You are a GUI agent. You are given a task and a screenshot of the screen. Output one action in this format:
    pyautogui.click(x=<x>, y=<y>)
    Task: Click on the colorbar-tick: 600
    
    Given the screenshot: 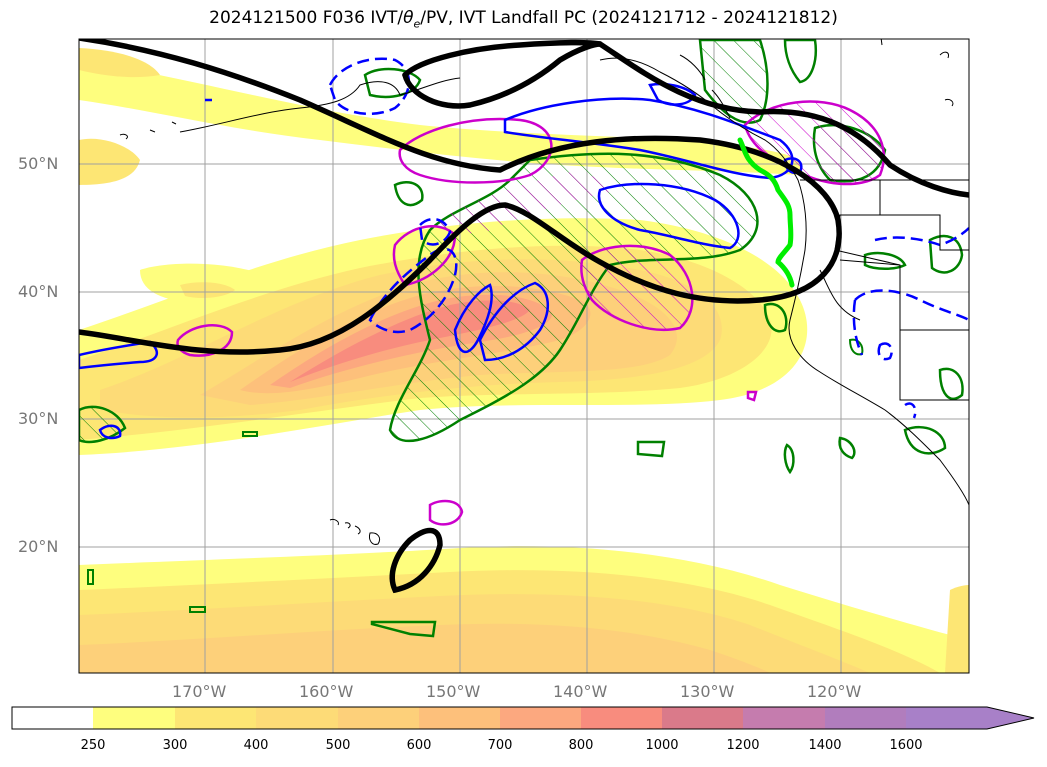 What is the action you would take?
    pyautogui.click(x=419, y=745)
    